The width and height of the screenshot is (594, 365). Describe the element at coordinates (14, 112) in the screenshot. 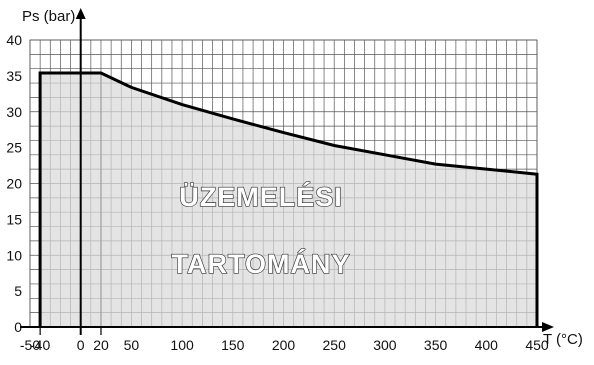

I see `y-tick-label: 30` at that location.